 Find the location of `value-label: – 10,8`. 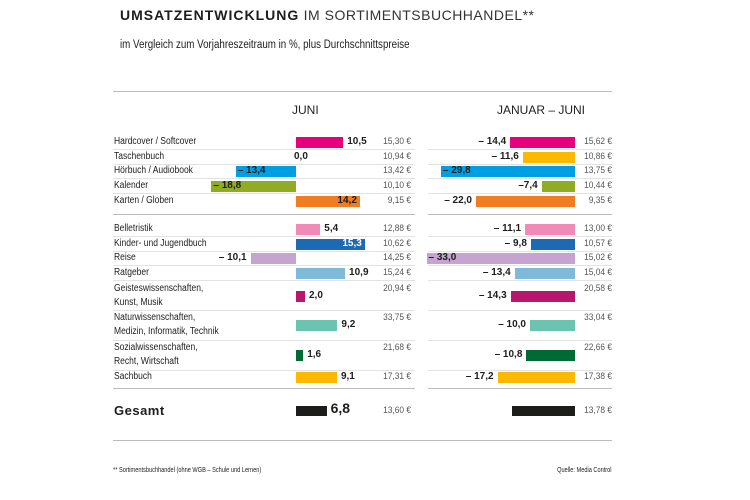

value-label: – 10,8 is located at coordinates (508, 354).